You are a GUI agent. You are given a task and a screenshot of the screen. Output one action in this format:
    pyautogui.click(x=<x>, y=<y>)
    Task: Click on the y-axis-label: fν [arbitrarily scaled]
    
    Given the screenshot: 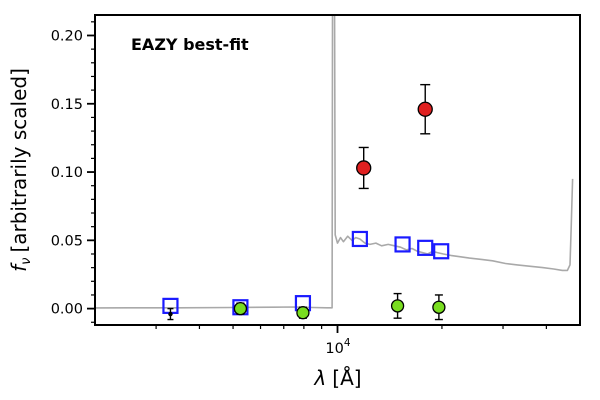 What is the action you would take?
    pyautogui.click(x=20, y=170)
    